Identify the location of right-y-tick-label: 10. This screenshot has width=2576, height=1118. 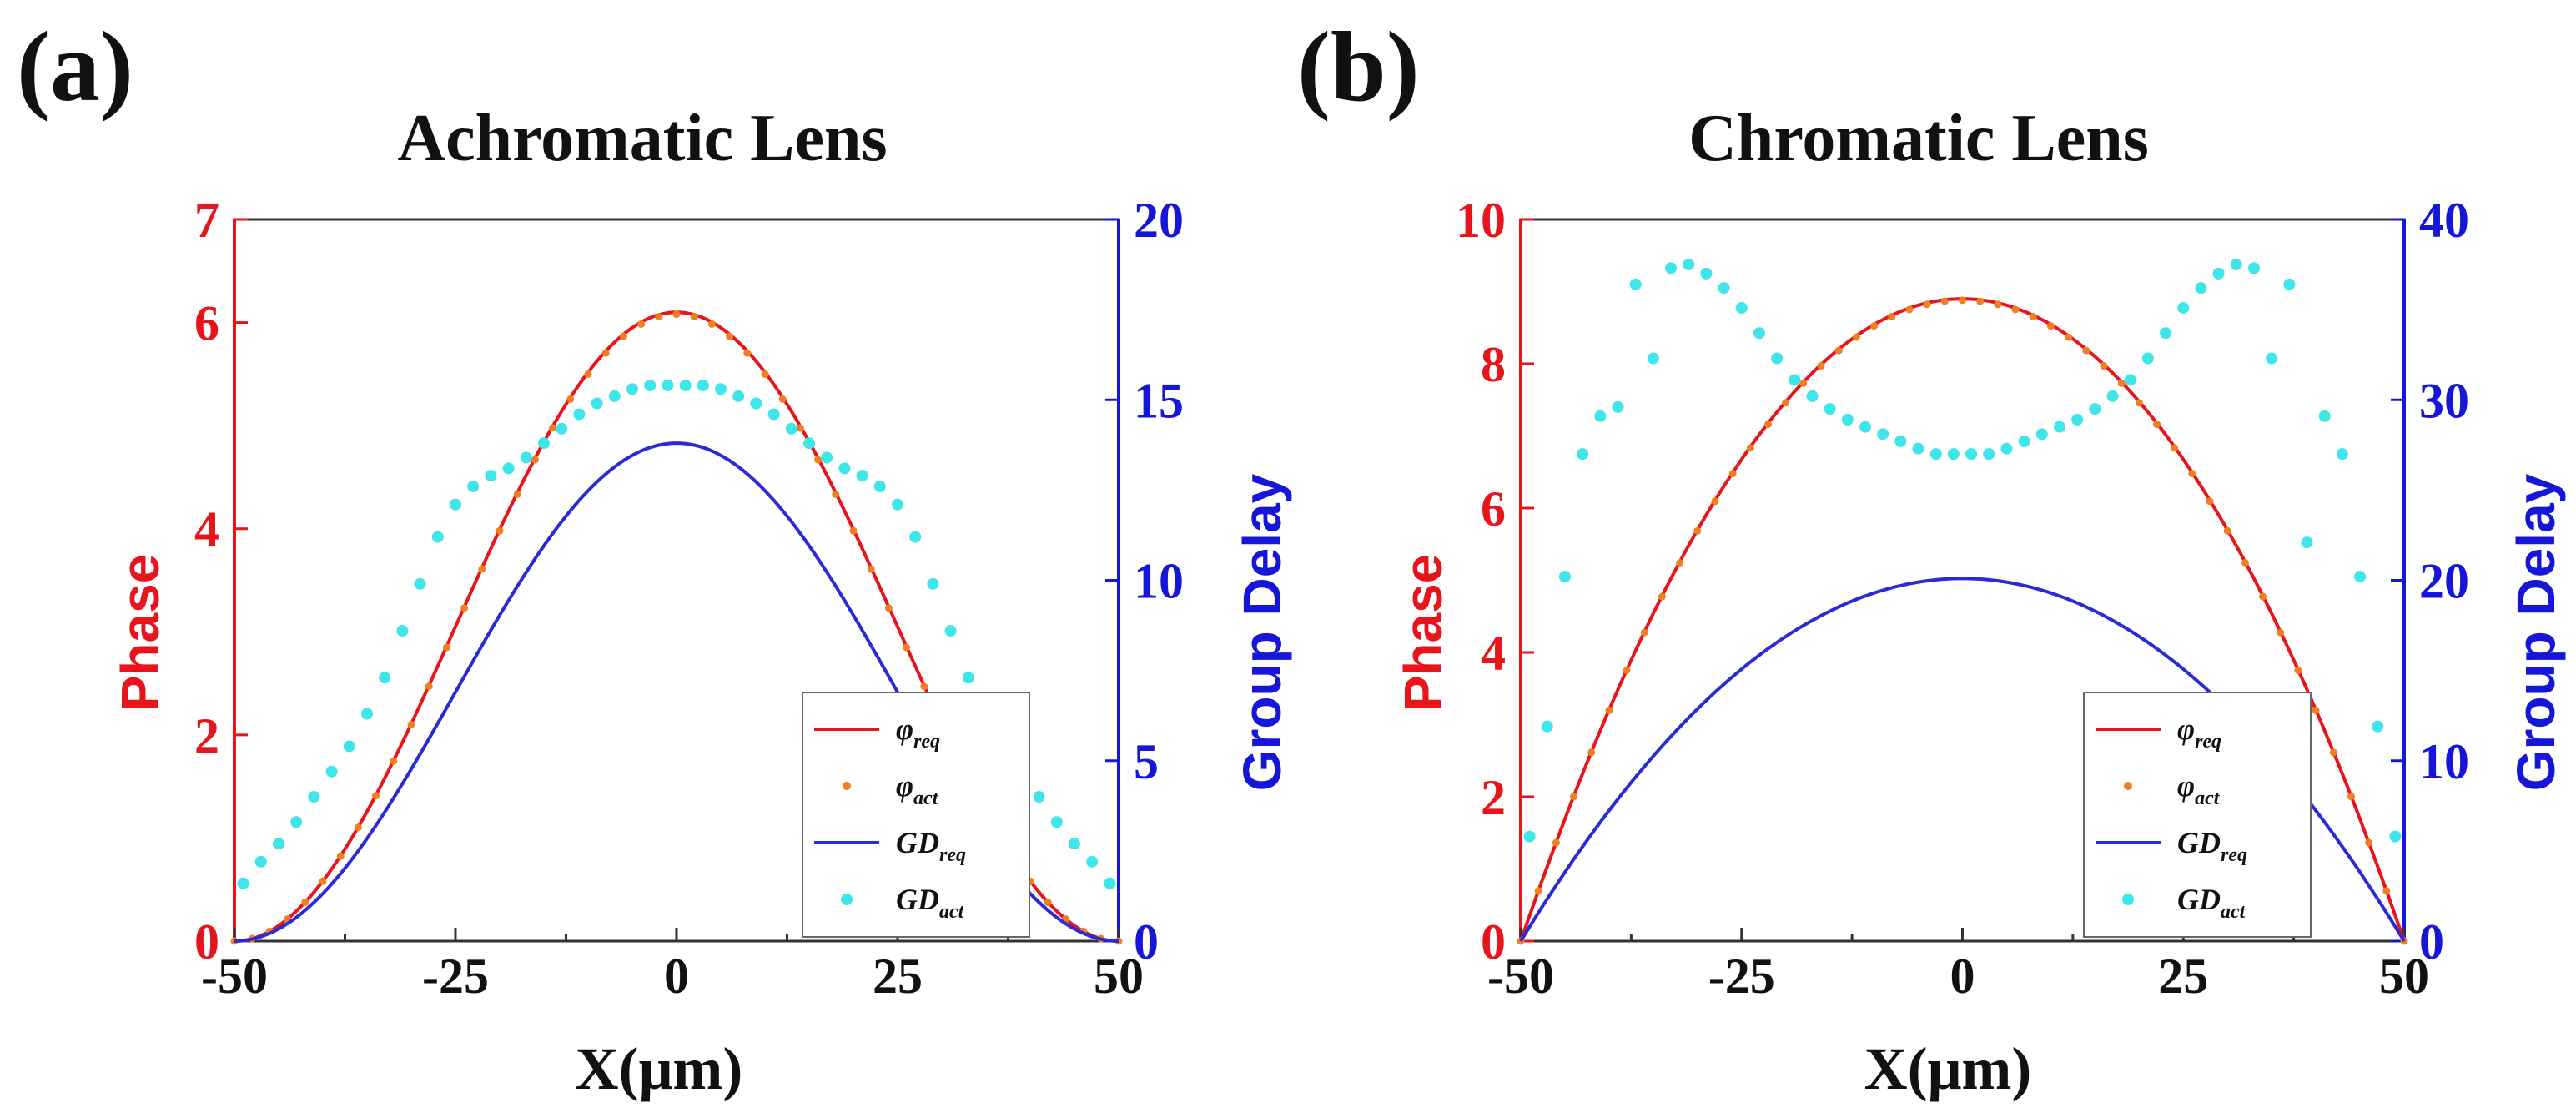
(2444, 761).